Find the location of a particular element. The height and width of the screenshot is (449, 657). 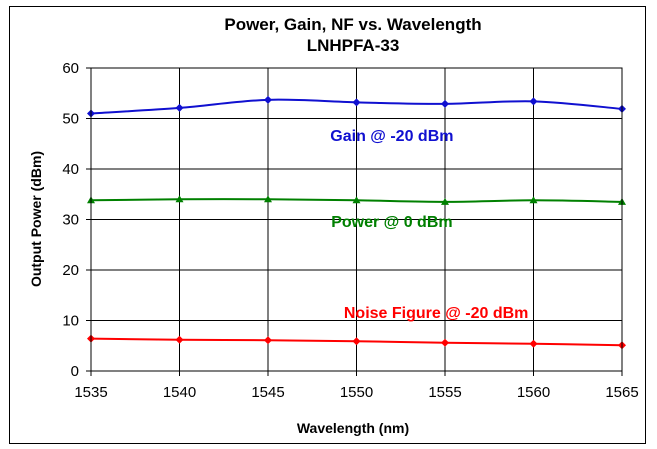

y-tick-label: 50 is located at coordinates (70, 119).